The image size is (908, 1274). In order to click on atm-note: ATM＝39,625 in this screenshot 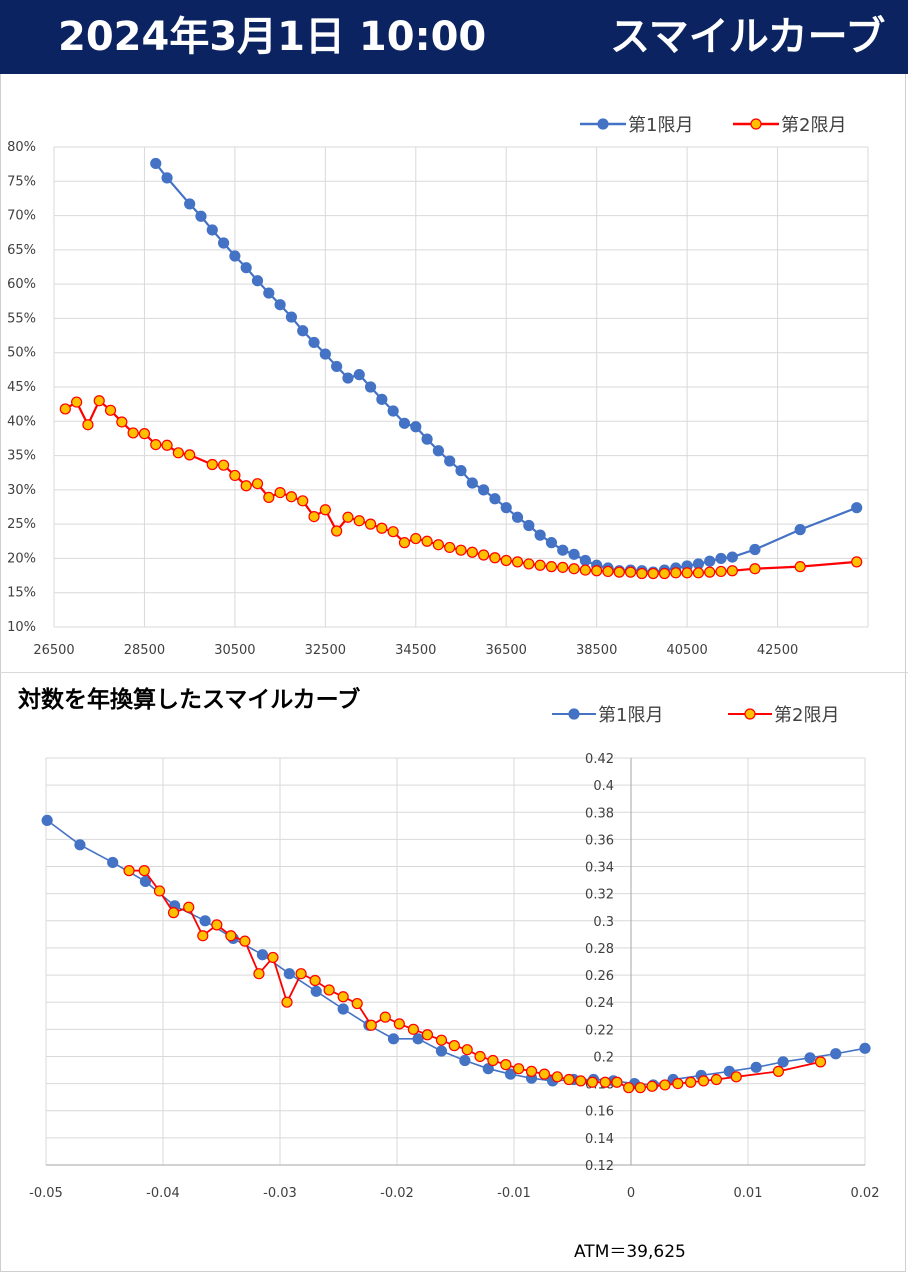, I will do `click(630, 1249)`.